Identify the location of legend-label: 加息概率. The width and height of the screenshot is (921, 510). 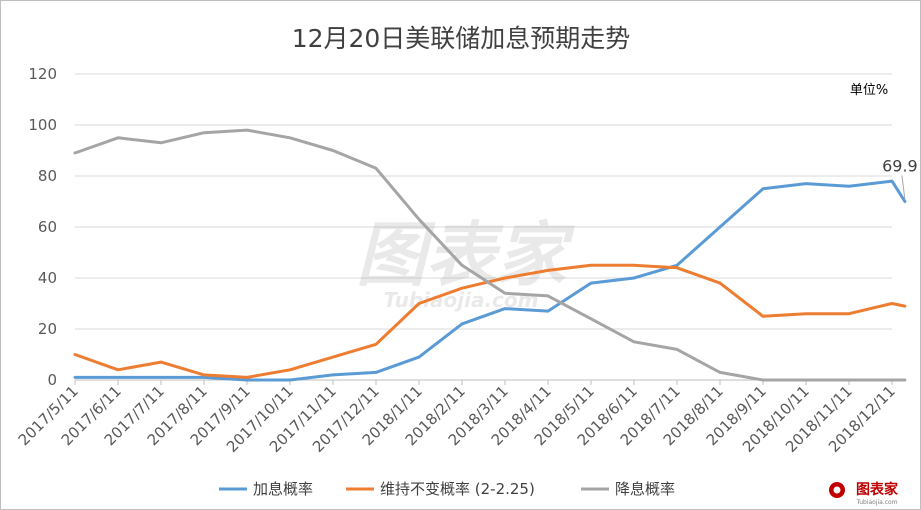
(283, 489).